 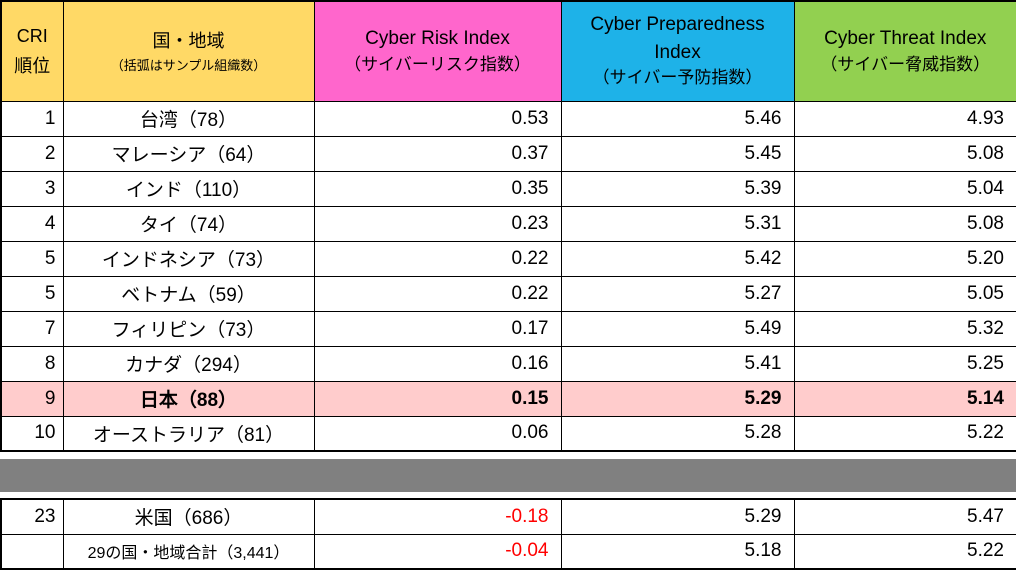 I want to click on cell-region: カナダ（294）, so click(x=188, y=363).